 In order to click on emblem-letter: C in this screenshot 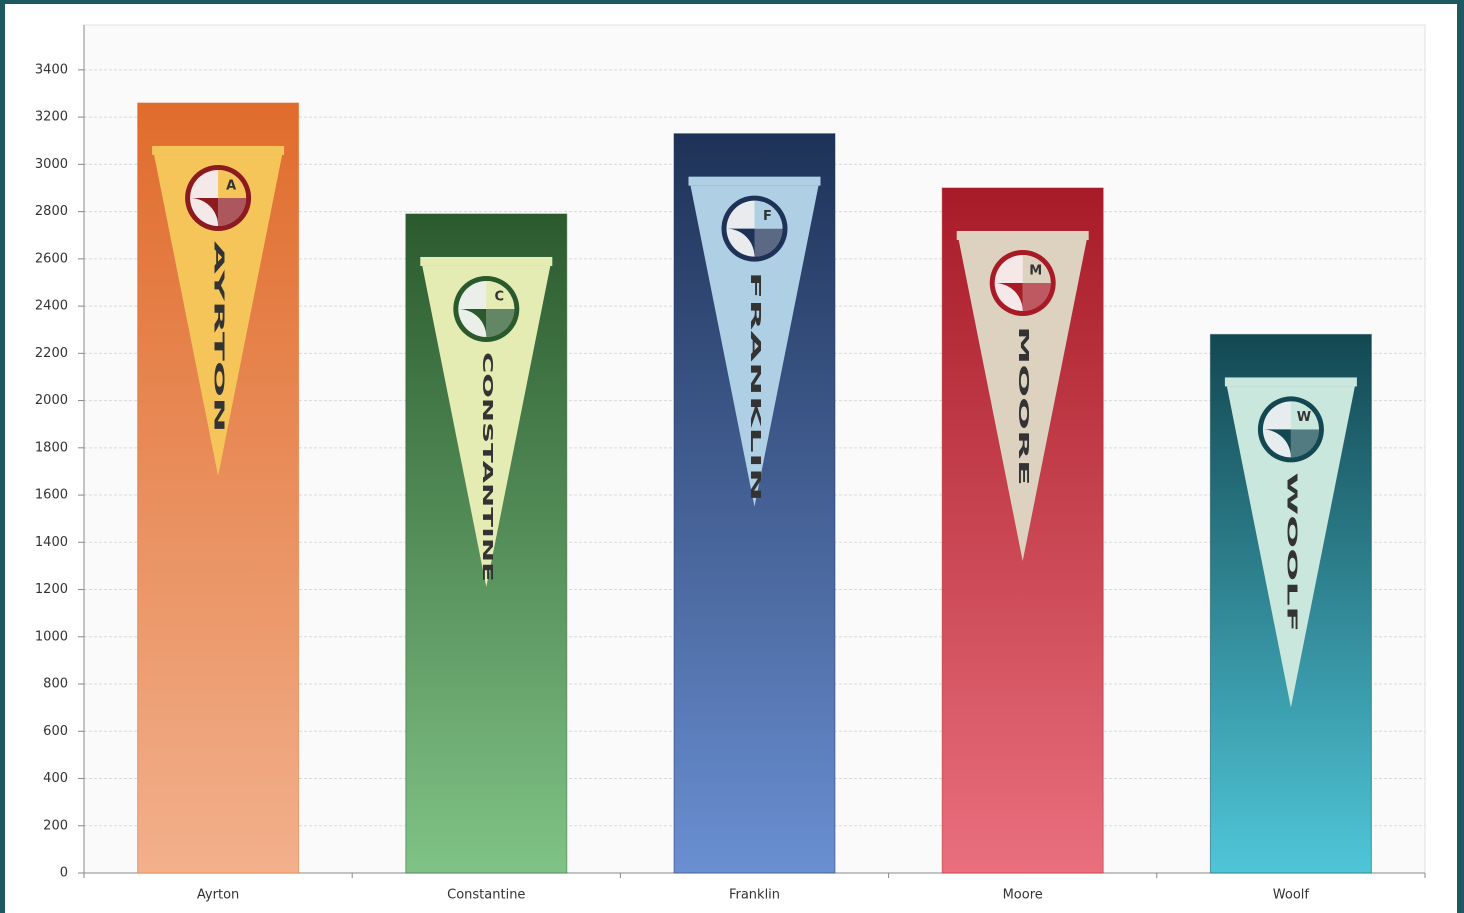, I will do `click(500, 296)`.